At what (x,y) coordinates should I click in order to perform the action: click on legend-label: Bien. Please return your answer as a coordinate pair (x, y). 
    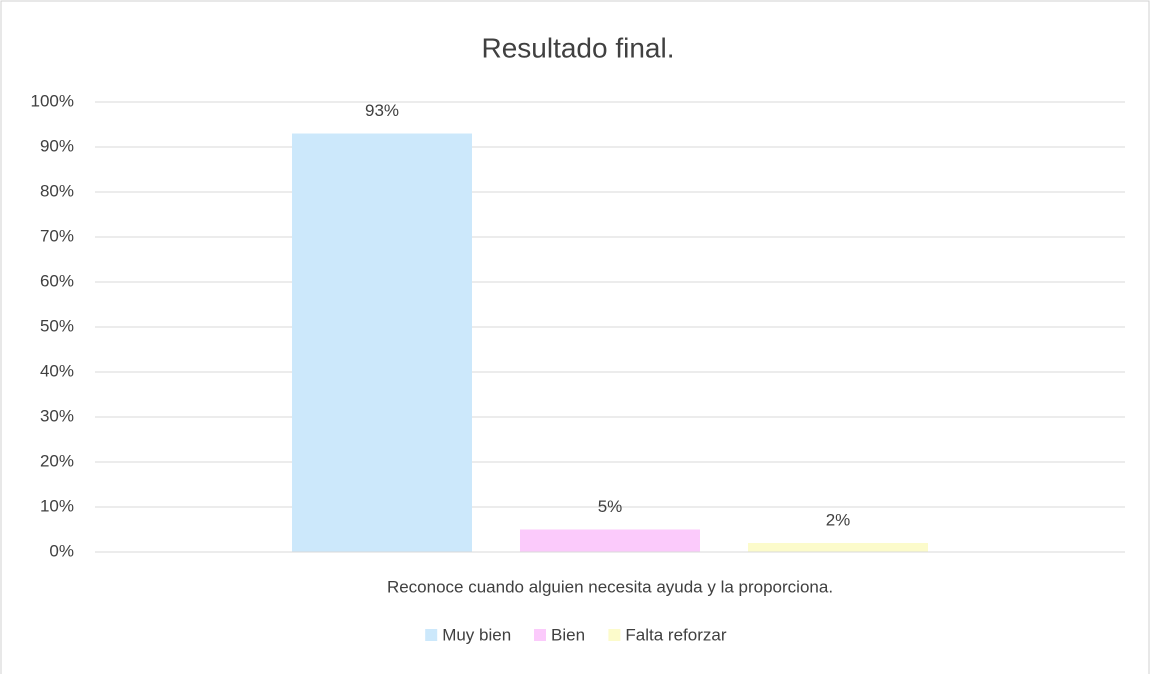
    Looking at the image, I should click on (568, 634).